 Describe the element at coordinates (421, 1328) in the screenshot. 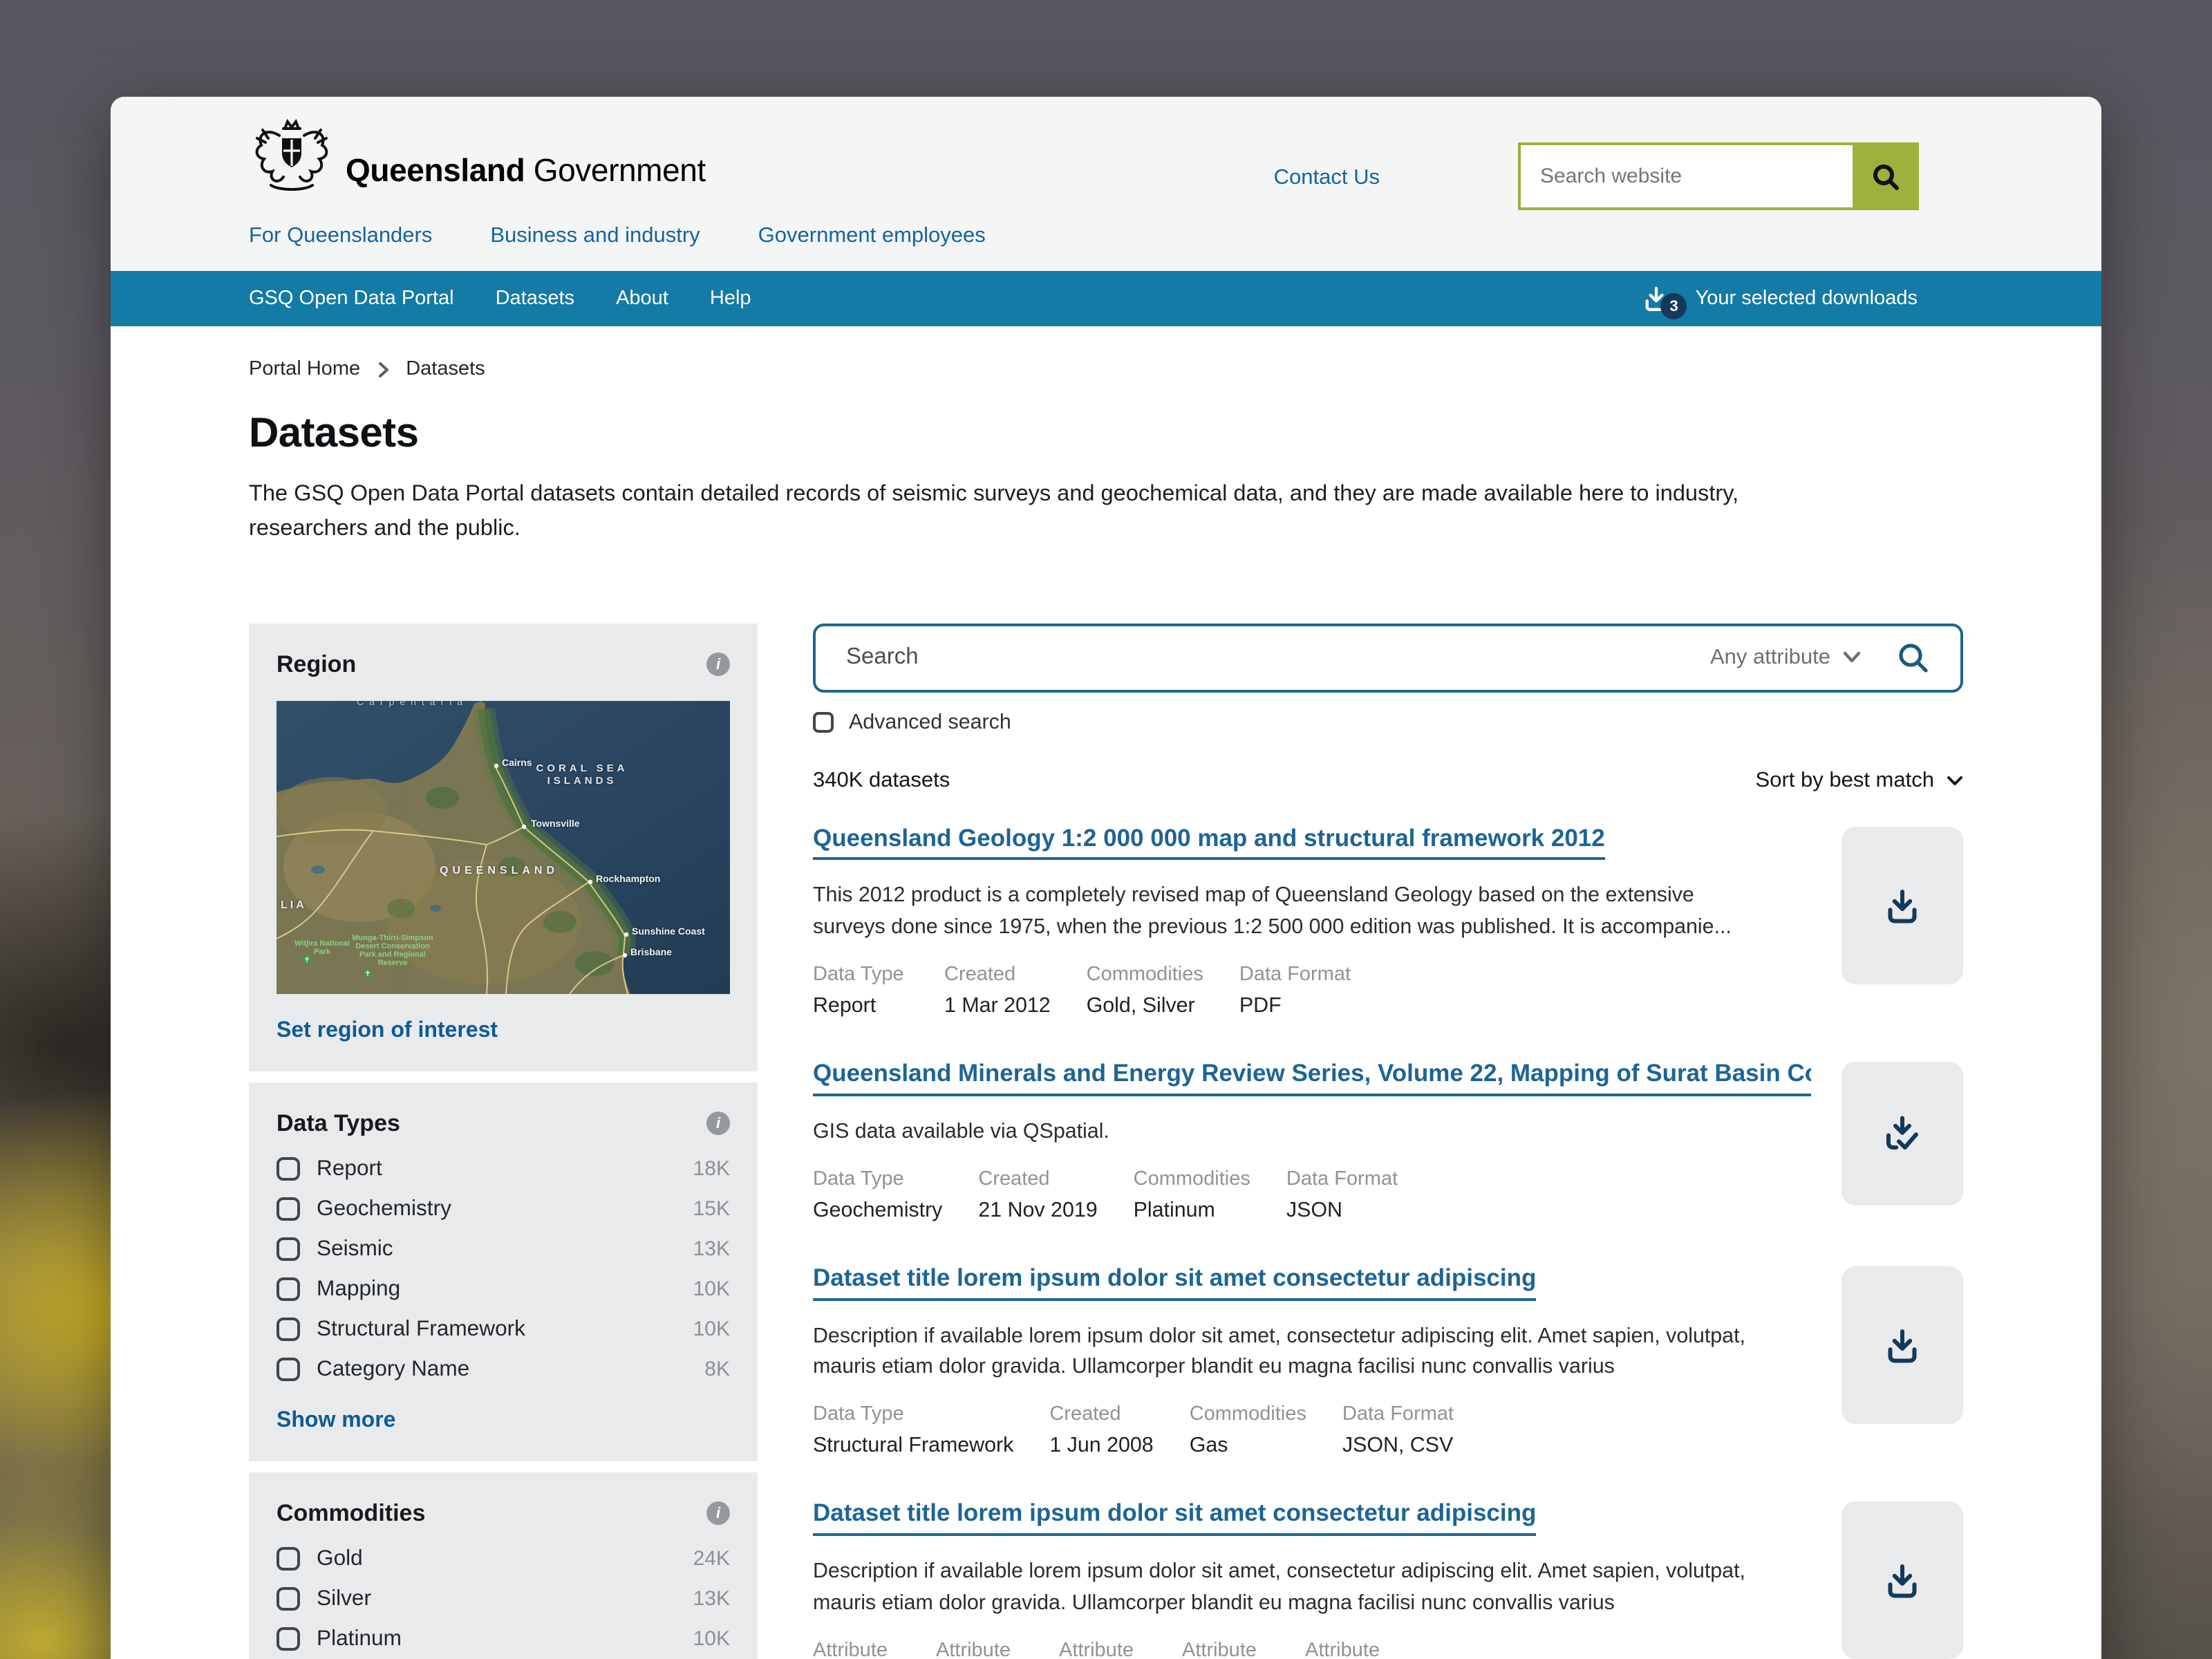

I see `facet-label: Structural Framework` at that location.